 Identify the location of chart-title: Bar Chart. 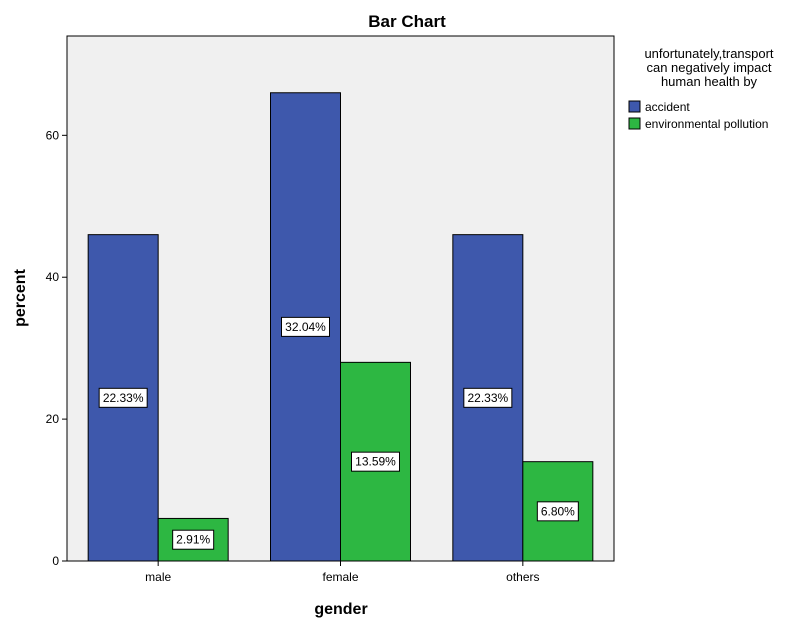
(407, 21).